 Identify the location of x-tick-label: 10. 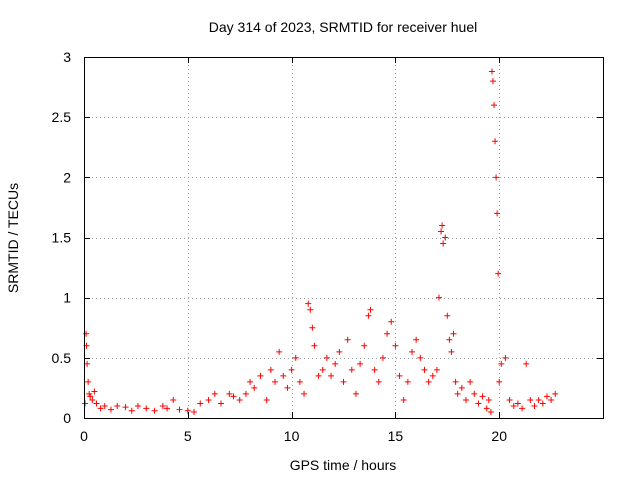
(292, 436).